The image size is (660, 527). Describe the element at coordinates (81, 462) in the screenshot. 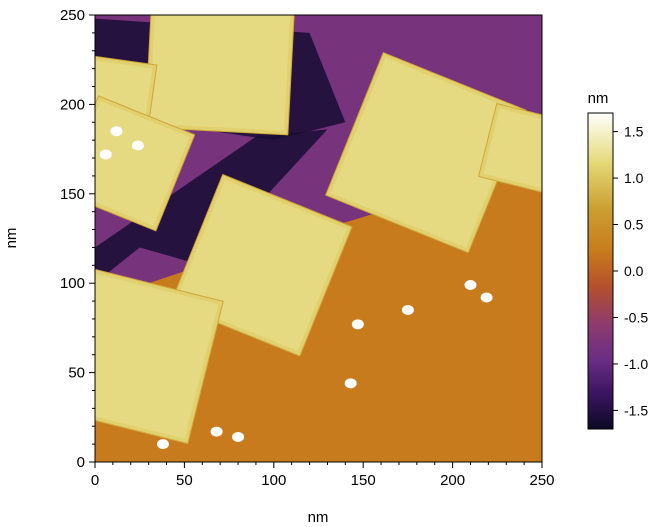

I see `y-tick-label: 0` at that location.